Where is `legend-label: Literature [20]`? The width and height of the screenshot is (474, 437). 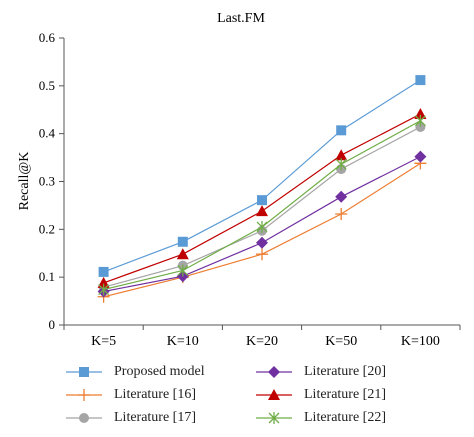 legend-label: Literature [20] is located at coordinates (345, 371).